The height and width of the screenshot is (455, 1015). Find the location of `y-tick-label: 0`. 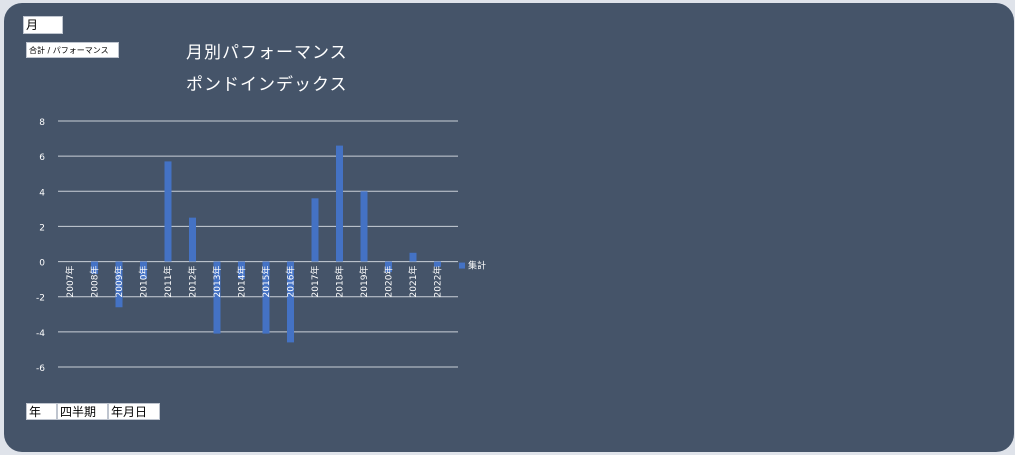

y-tick-label: 0 is located at coordinates (42, 264).